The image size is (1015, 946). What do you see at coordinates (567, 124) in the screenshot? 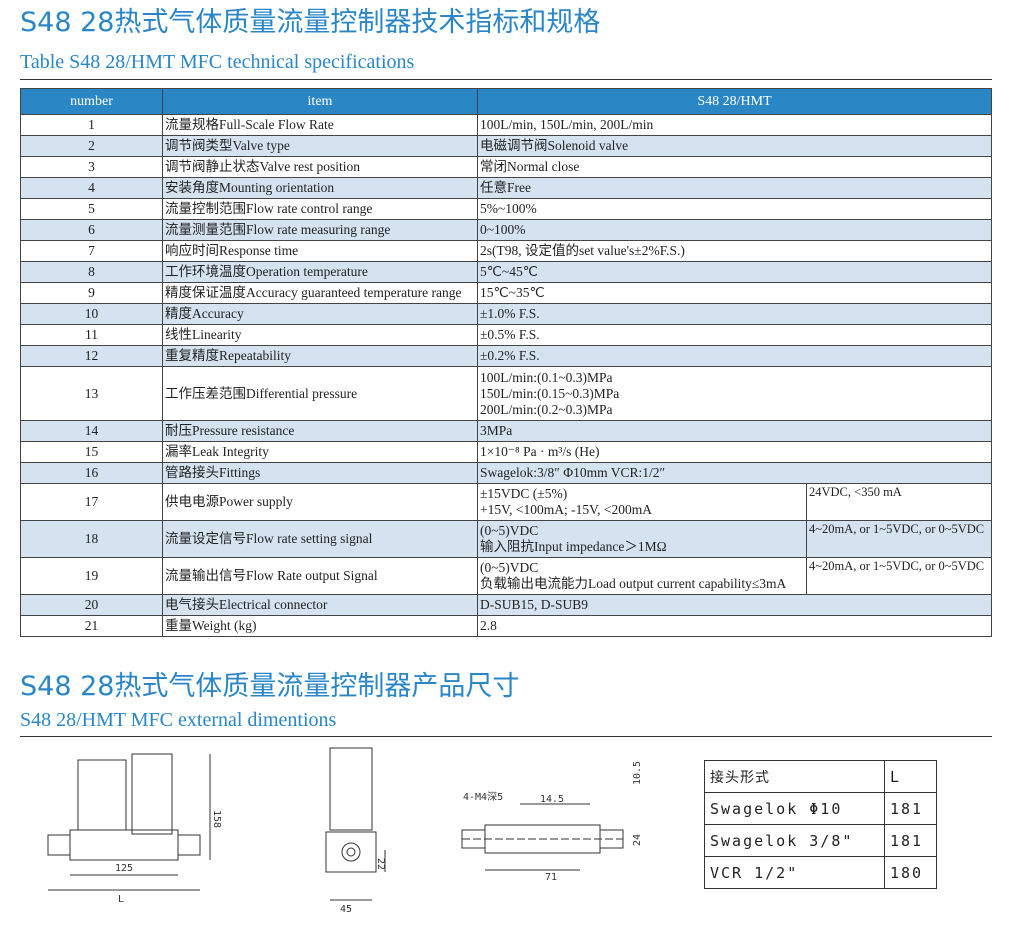
I see `spec-value: 100L/min, 150L/min, 200L/min` at bounding box center [567, 124].